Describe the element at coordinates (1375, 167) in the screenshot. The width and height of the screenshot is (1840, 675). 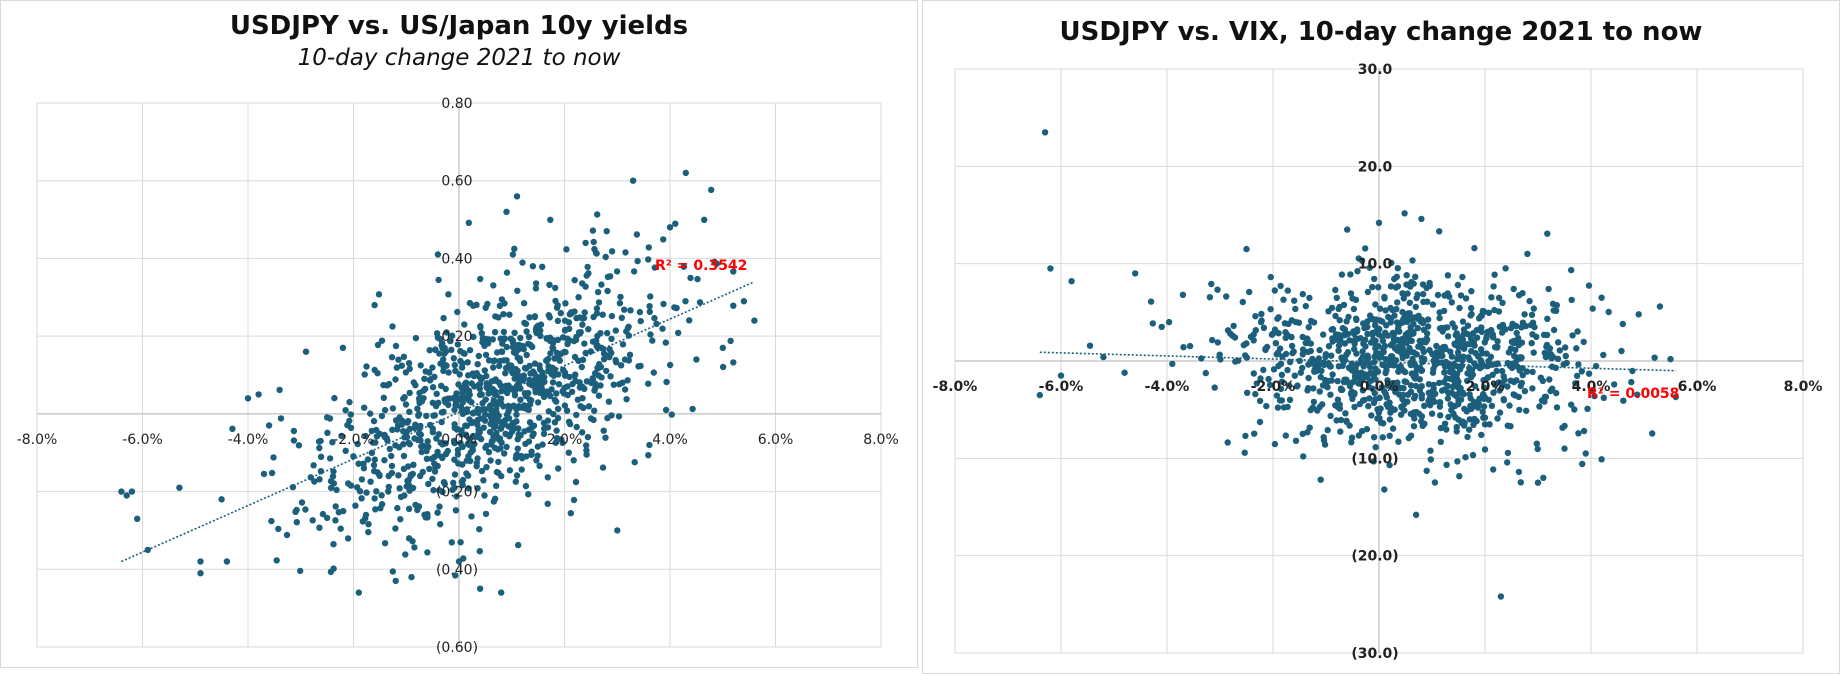
I see `y-tick-label: 20.0` at that location.